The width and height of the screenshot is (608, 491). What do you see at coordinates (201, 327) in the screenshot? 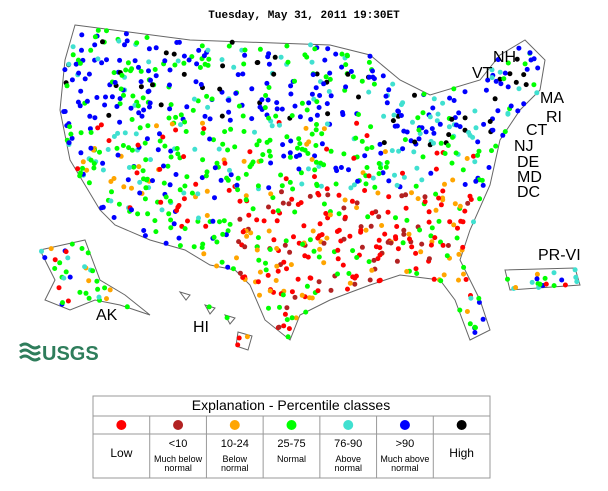
I see `state-label: HI` at bounding box center [201, 327].